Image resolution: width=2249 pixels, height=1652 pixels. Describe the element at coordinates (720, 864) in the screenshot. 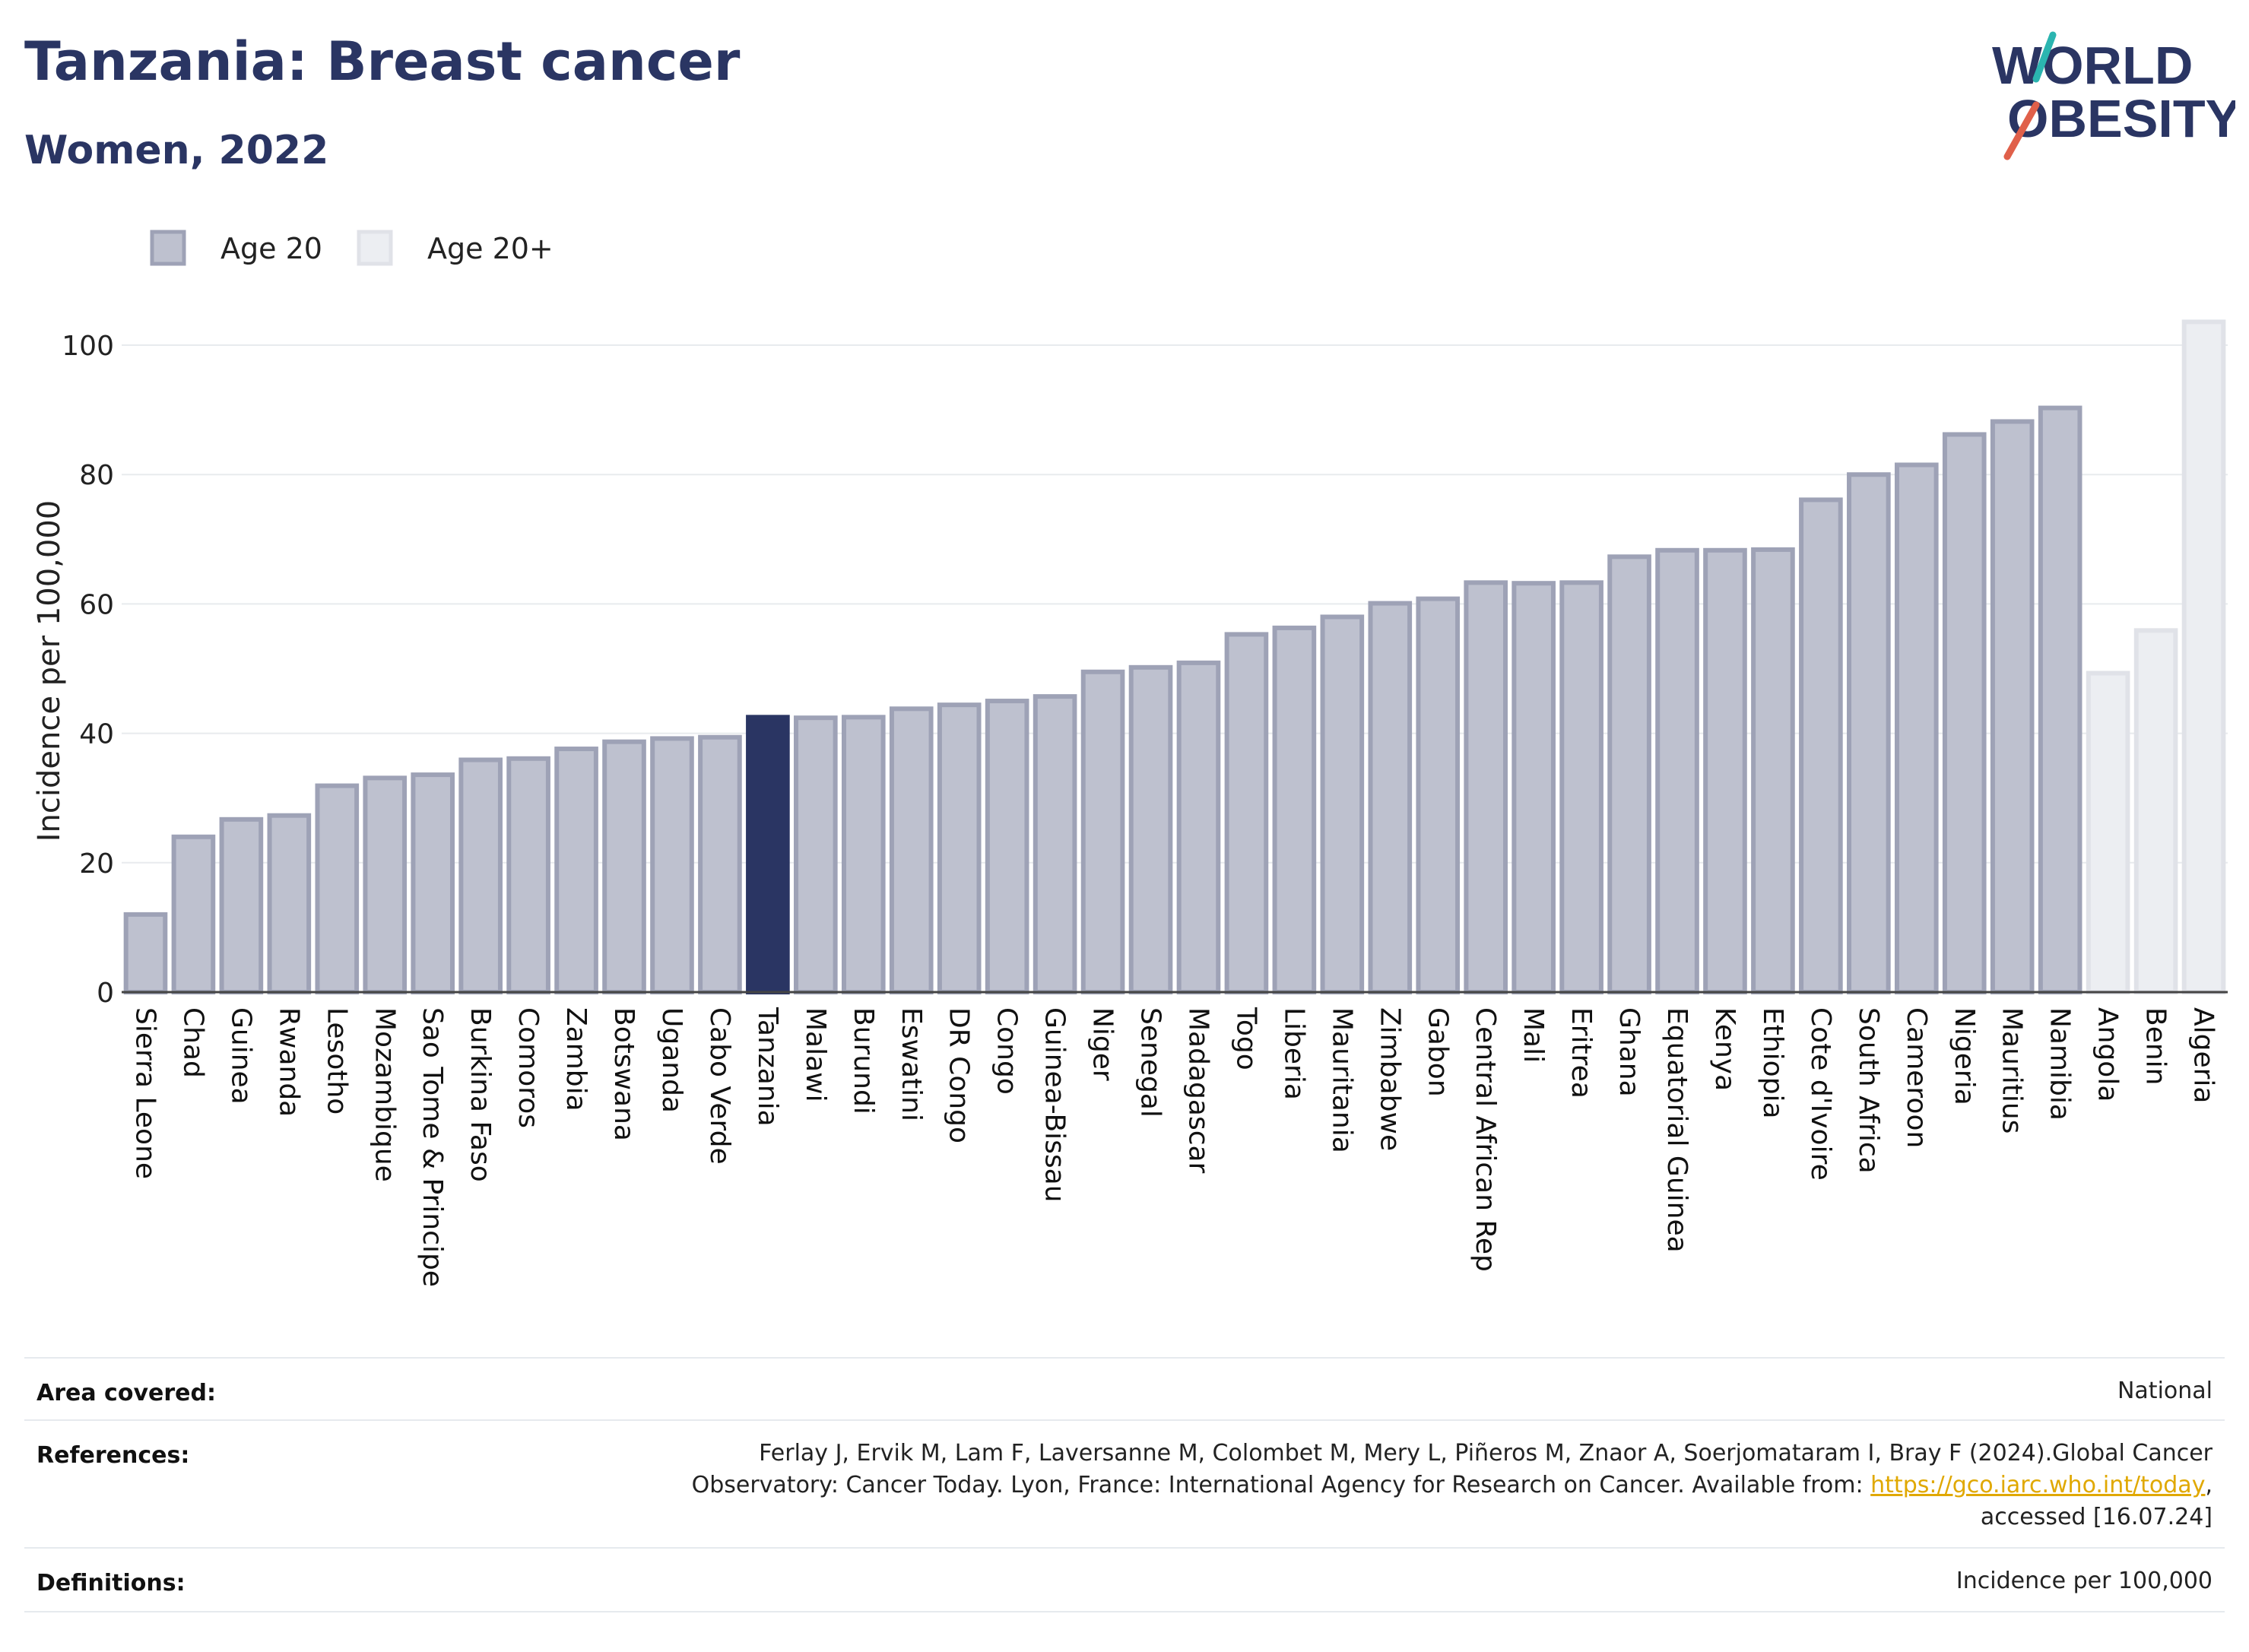

I see `bar-cabo-verde` at that location.